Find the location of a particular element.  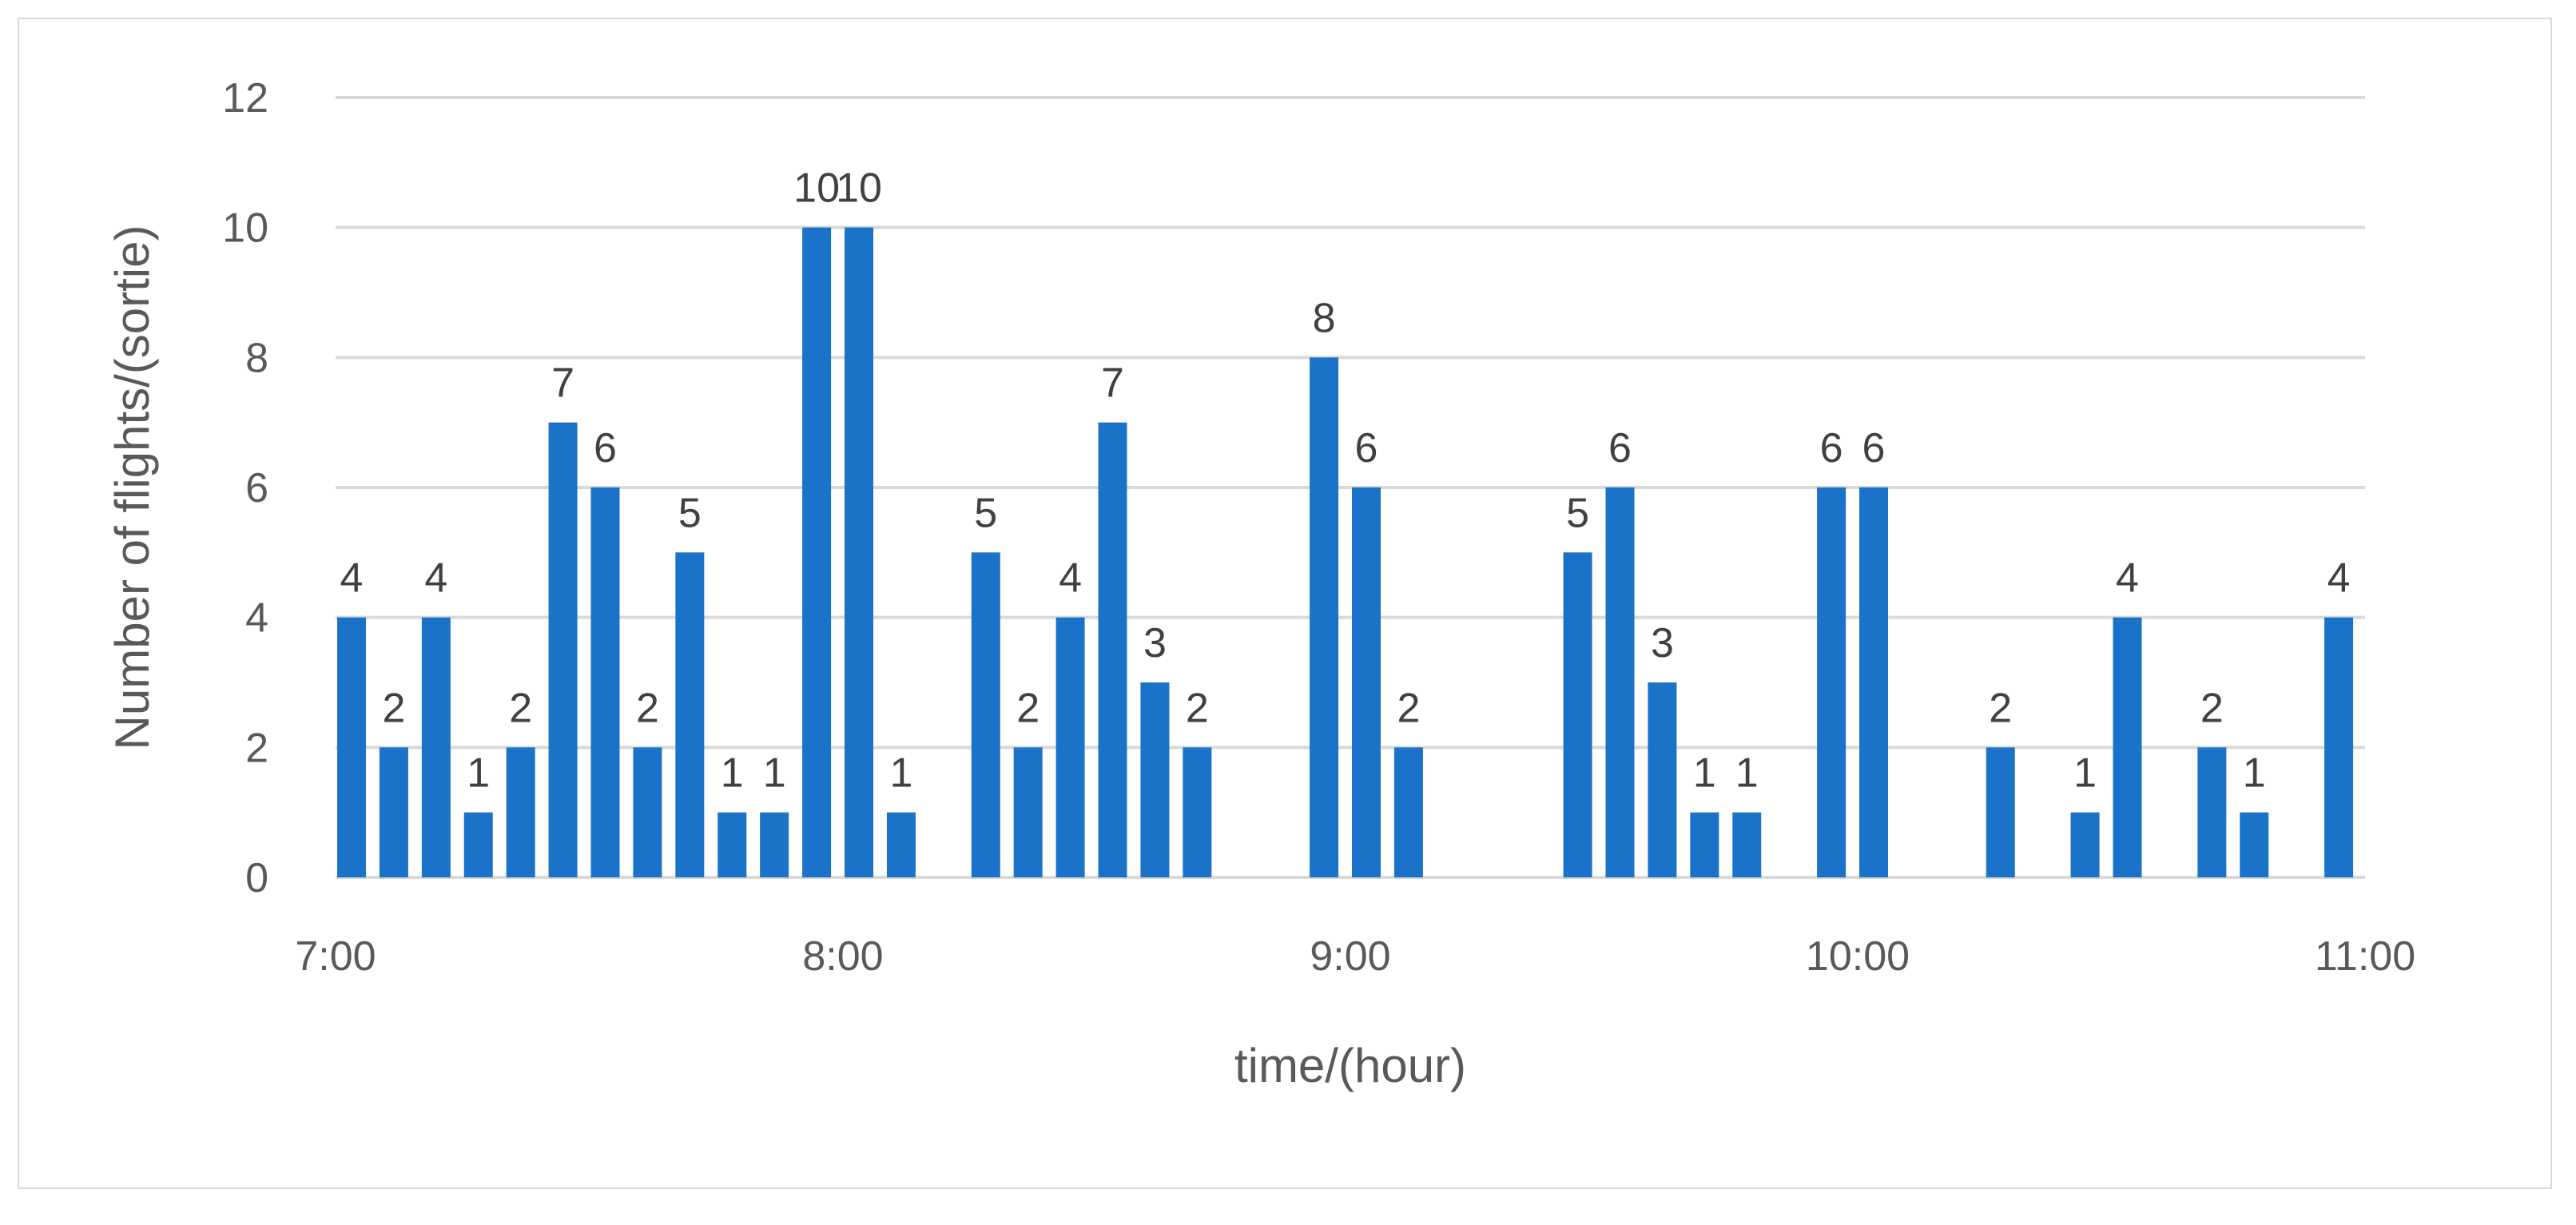

y-axis-ticks: 0 2 4 6 8 10 12 is located at coordinates (245, 488).